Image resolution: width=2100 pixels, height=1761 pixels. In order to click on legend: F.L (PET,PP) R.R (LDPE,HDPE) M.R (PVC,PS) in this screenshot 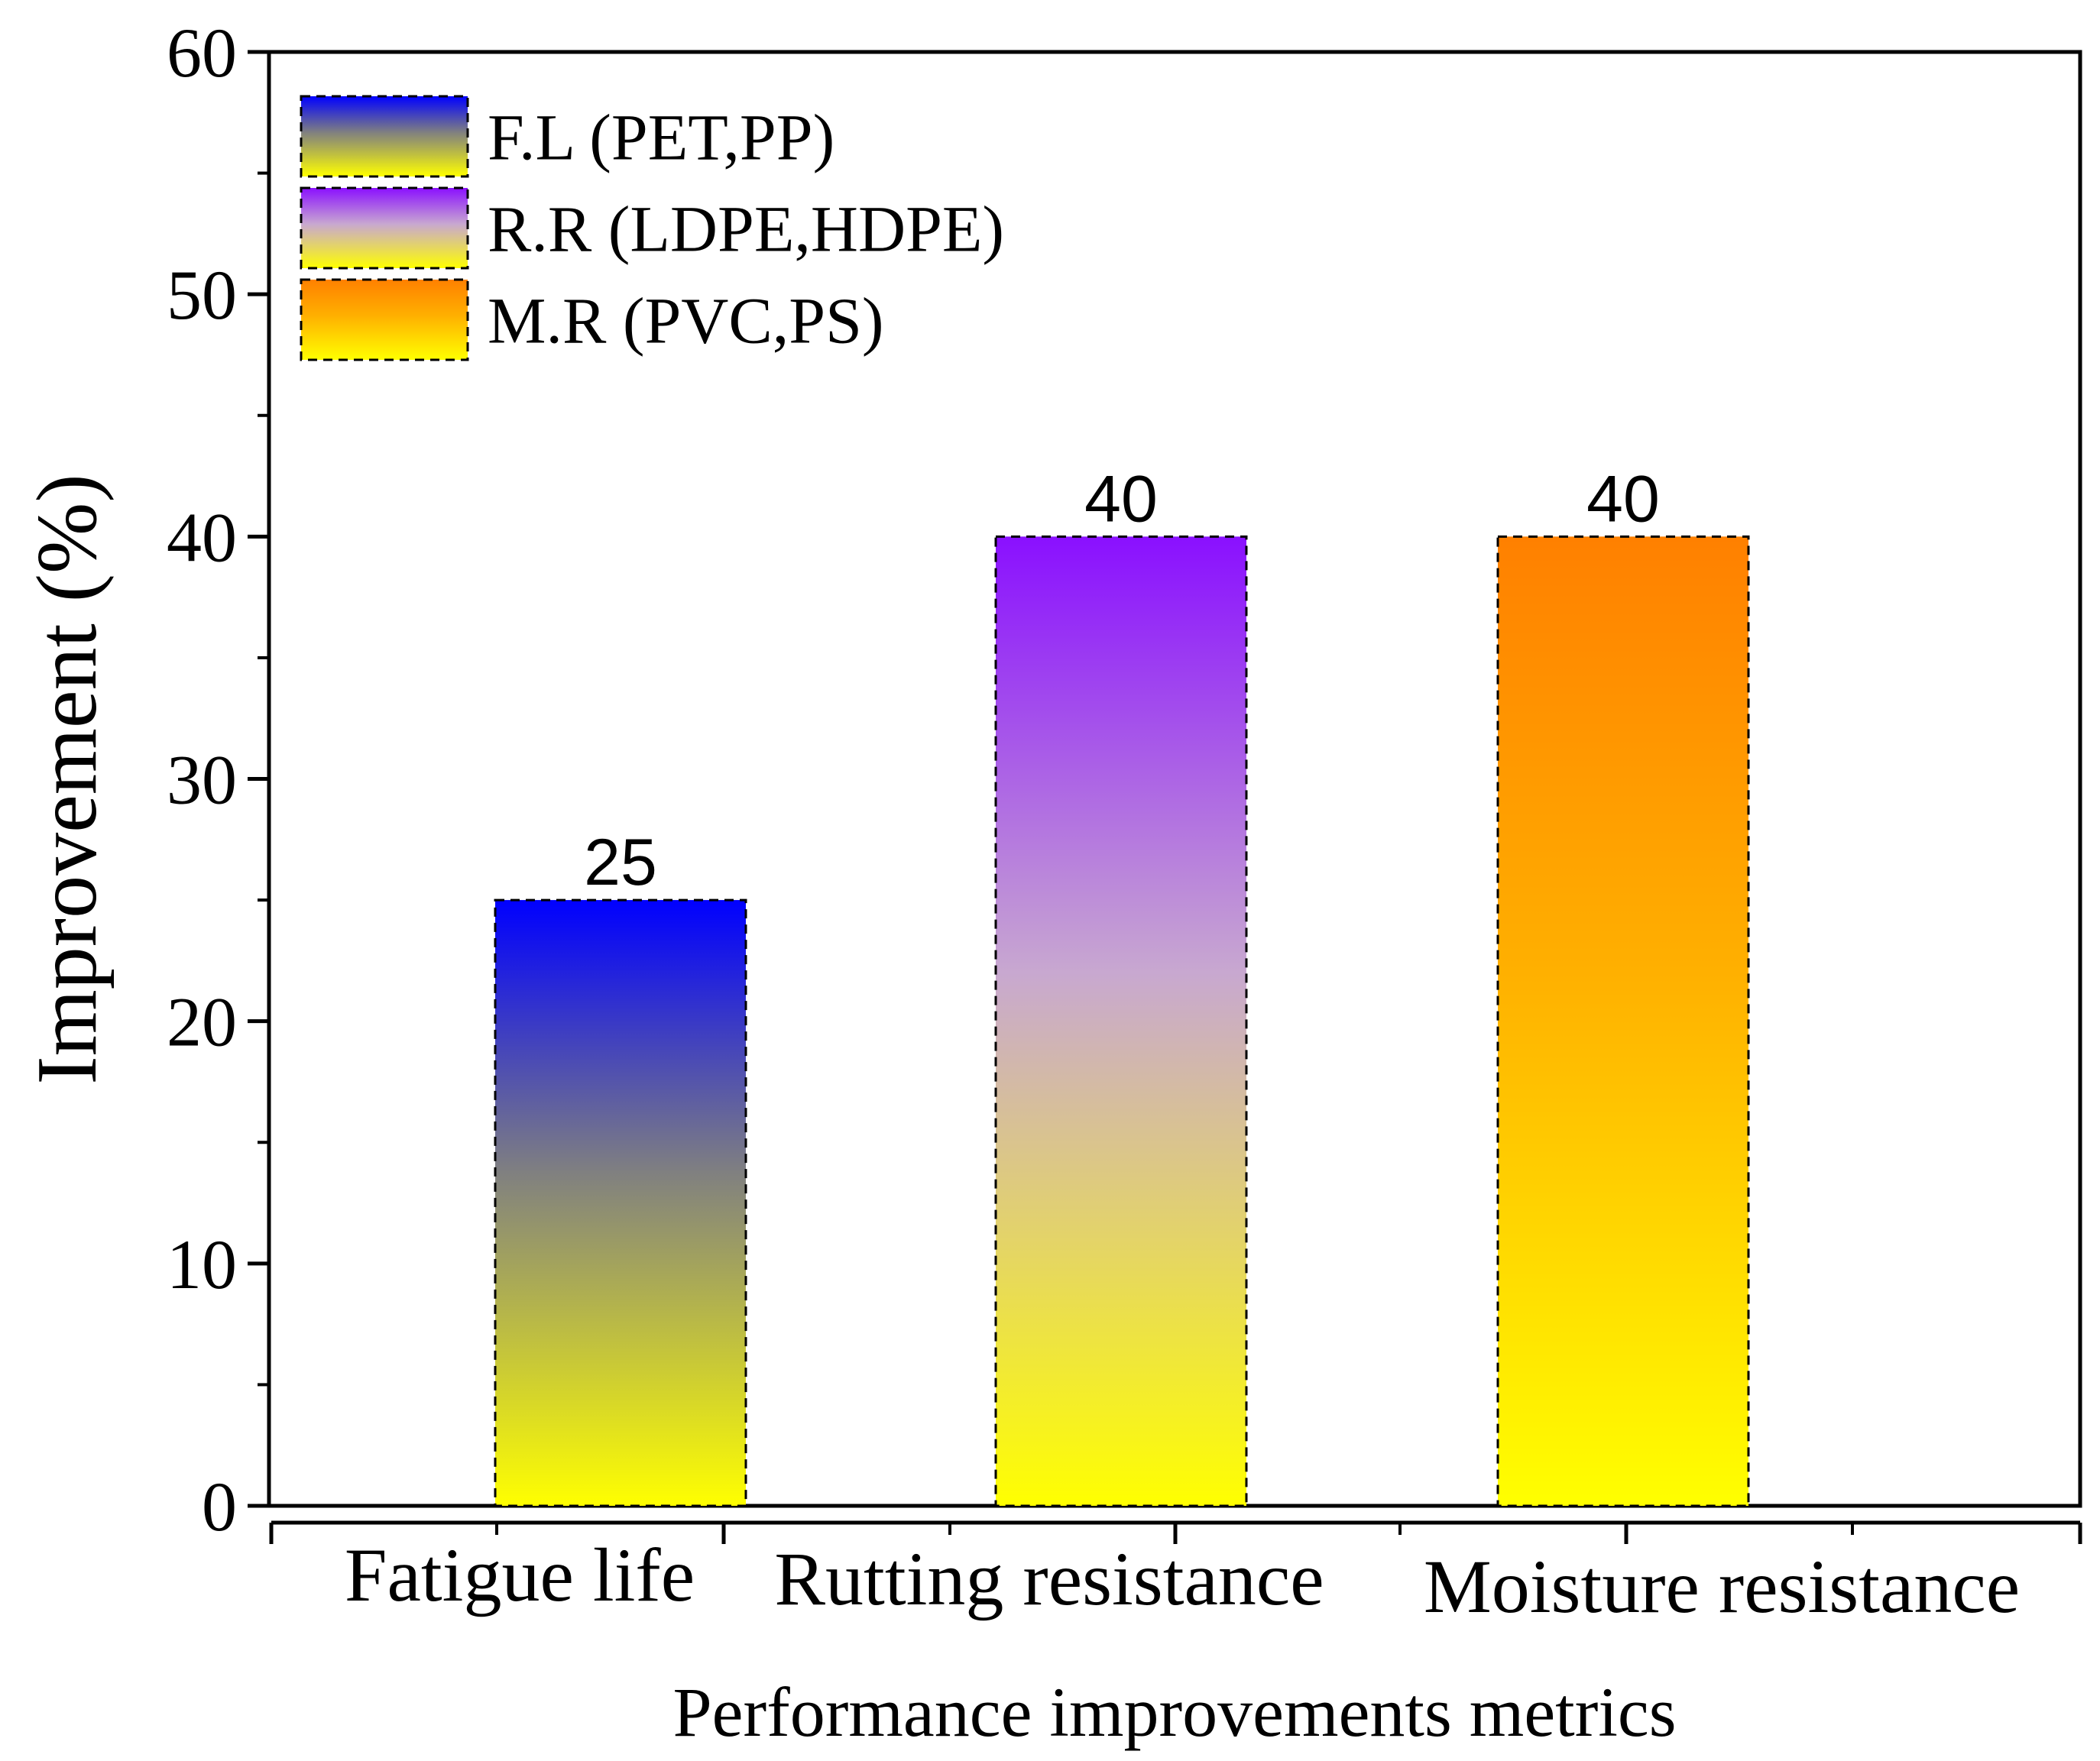, I will do `click(652, 228)`.